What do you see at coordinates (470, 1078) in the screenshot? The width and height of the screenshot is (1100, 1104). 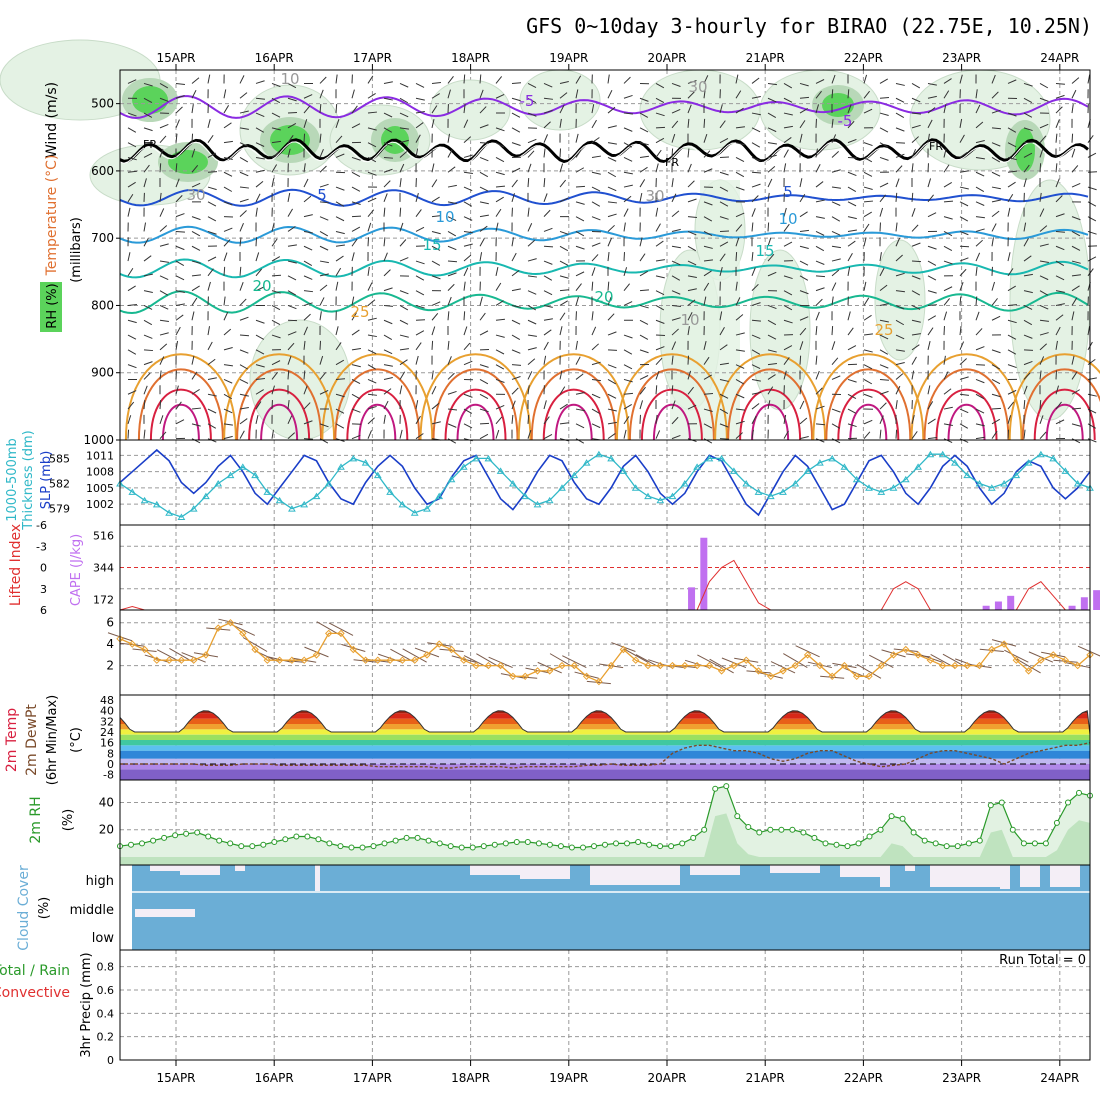 I see `date-label-bottom: 18APR` at bounding box center [470, 1078].